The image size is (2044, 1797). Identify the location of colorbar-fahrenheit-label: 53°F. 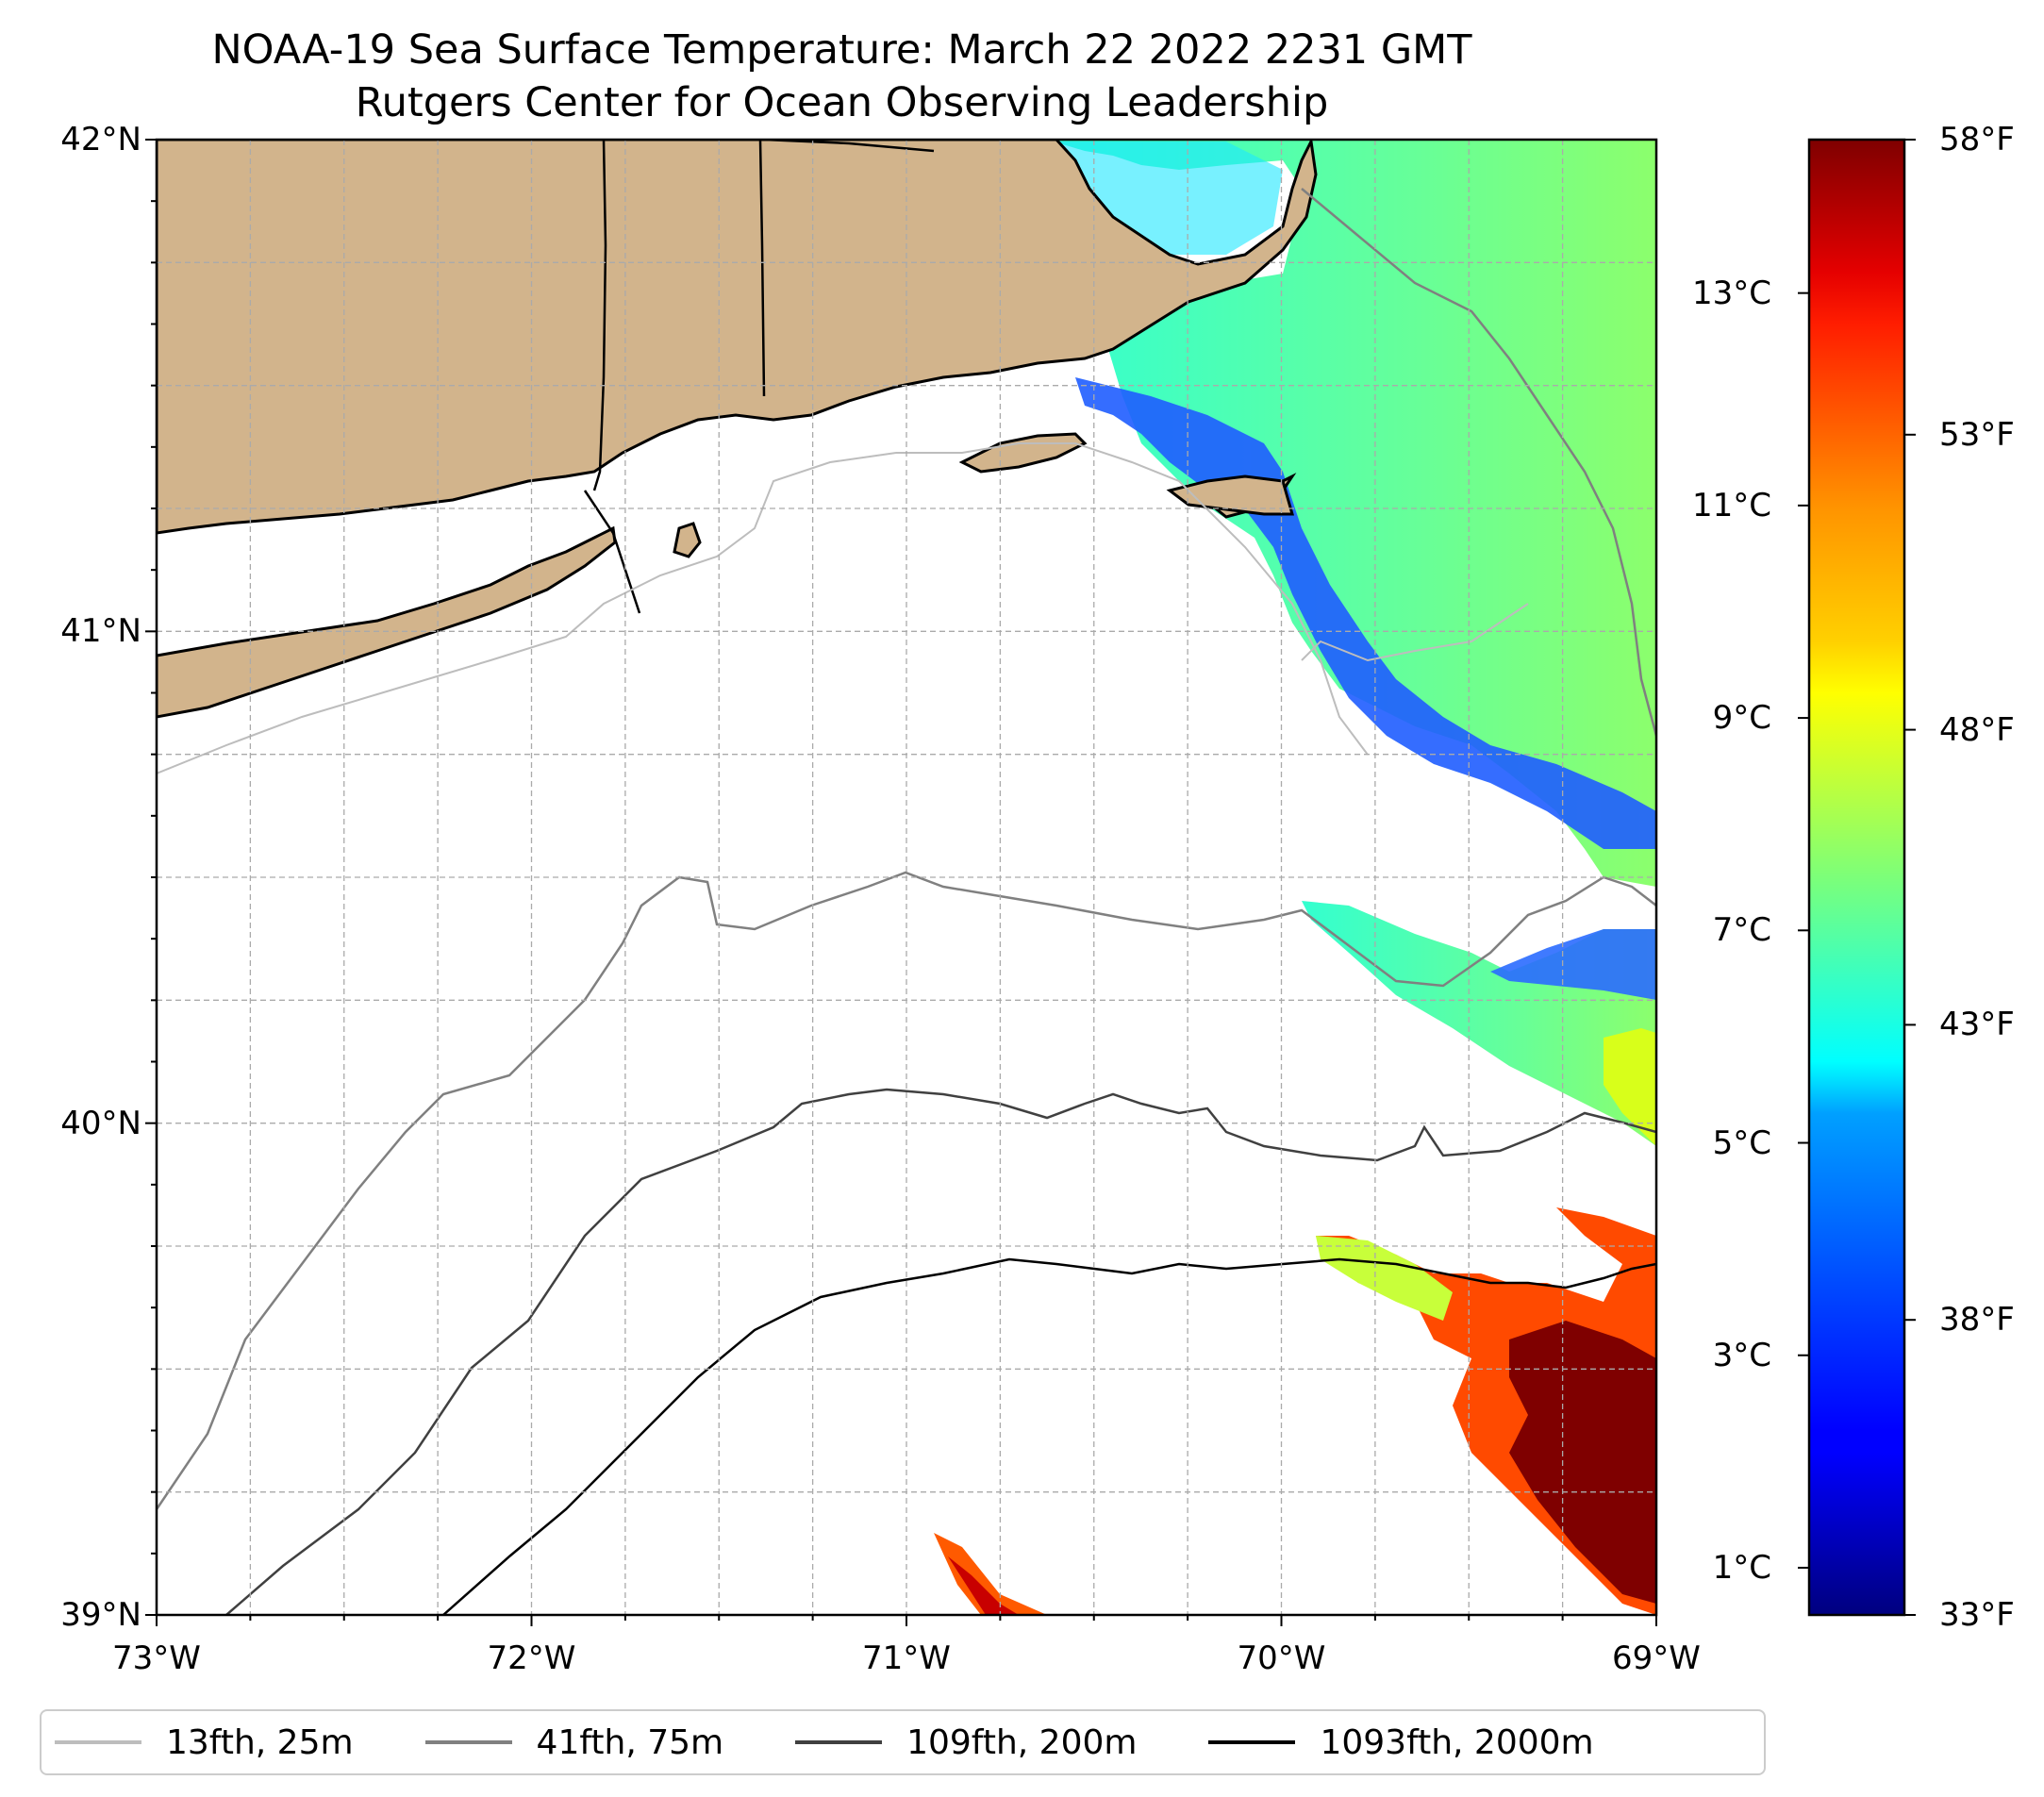
(1977, 434).